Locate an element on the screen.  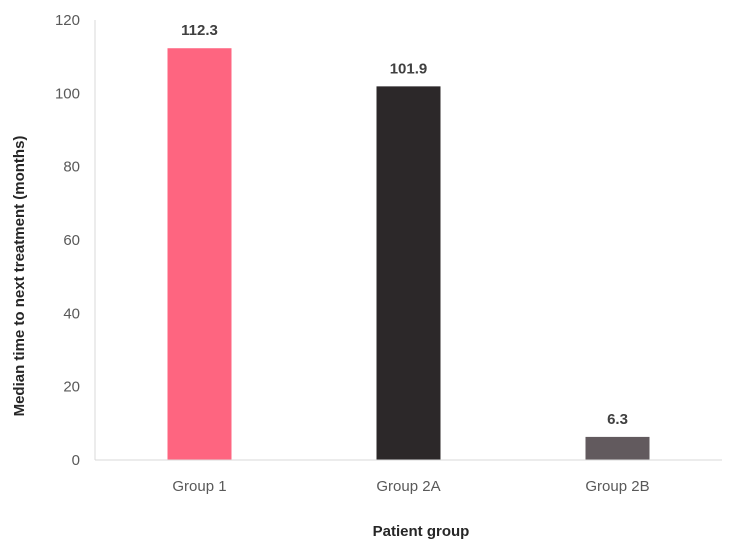
y-tick-label: 60 is located at coordinates (71, 240).